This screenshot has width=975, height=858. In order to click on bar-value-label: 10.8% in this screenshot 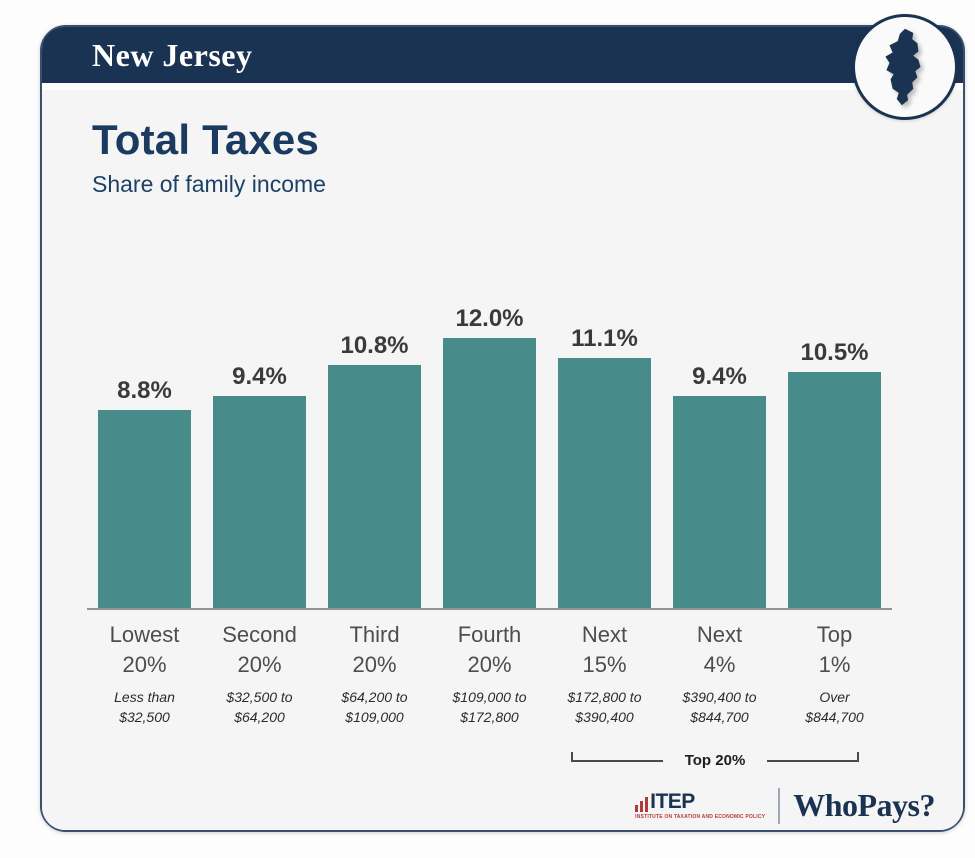, I will do `click(374, 345)`.